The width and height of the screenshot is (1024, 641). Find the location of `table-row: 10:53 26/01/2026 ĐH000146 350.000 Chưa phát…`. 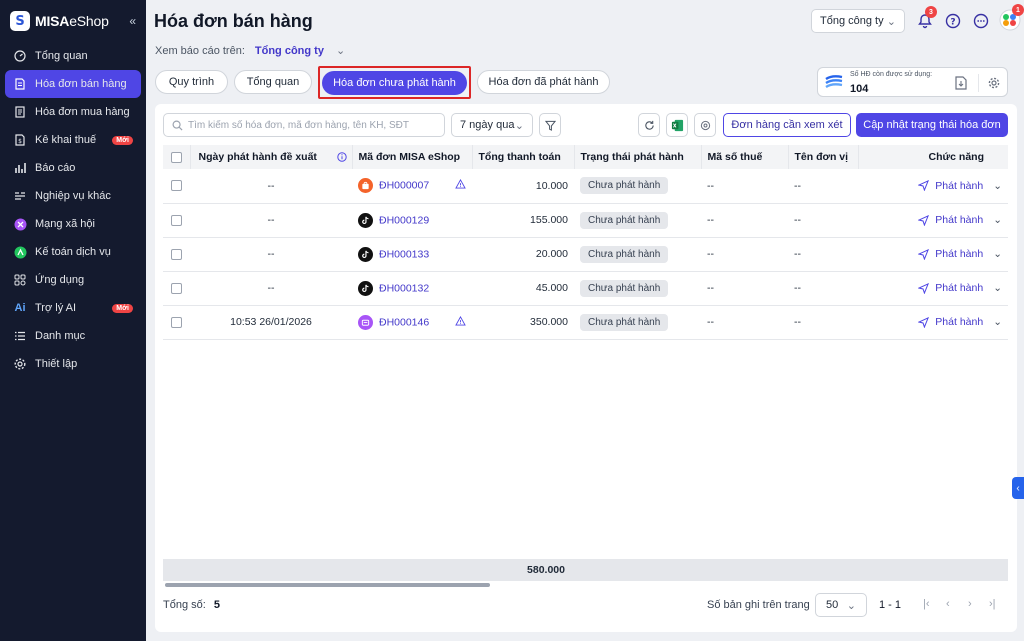

table-row: 10:53 26/01/2026 ĐH000146 350.000 Chưa phát… is located at coordinates (585, 322).